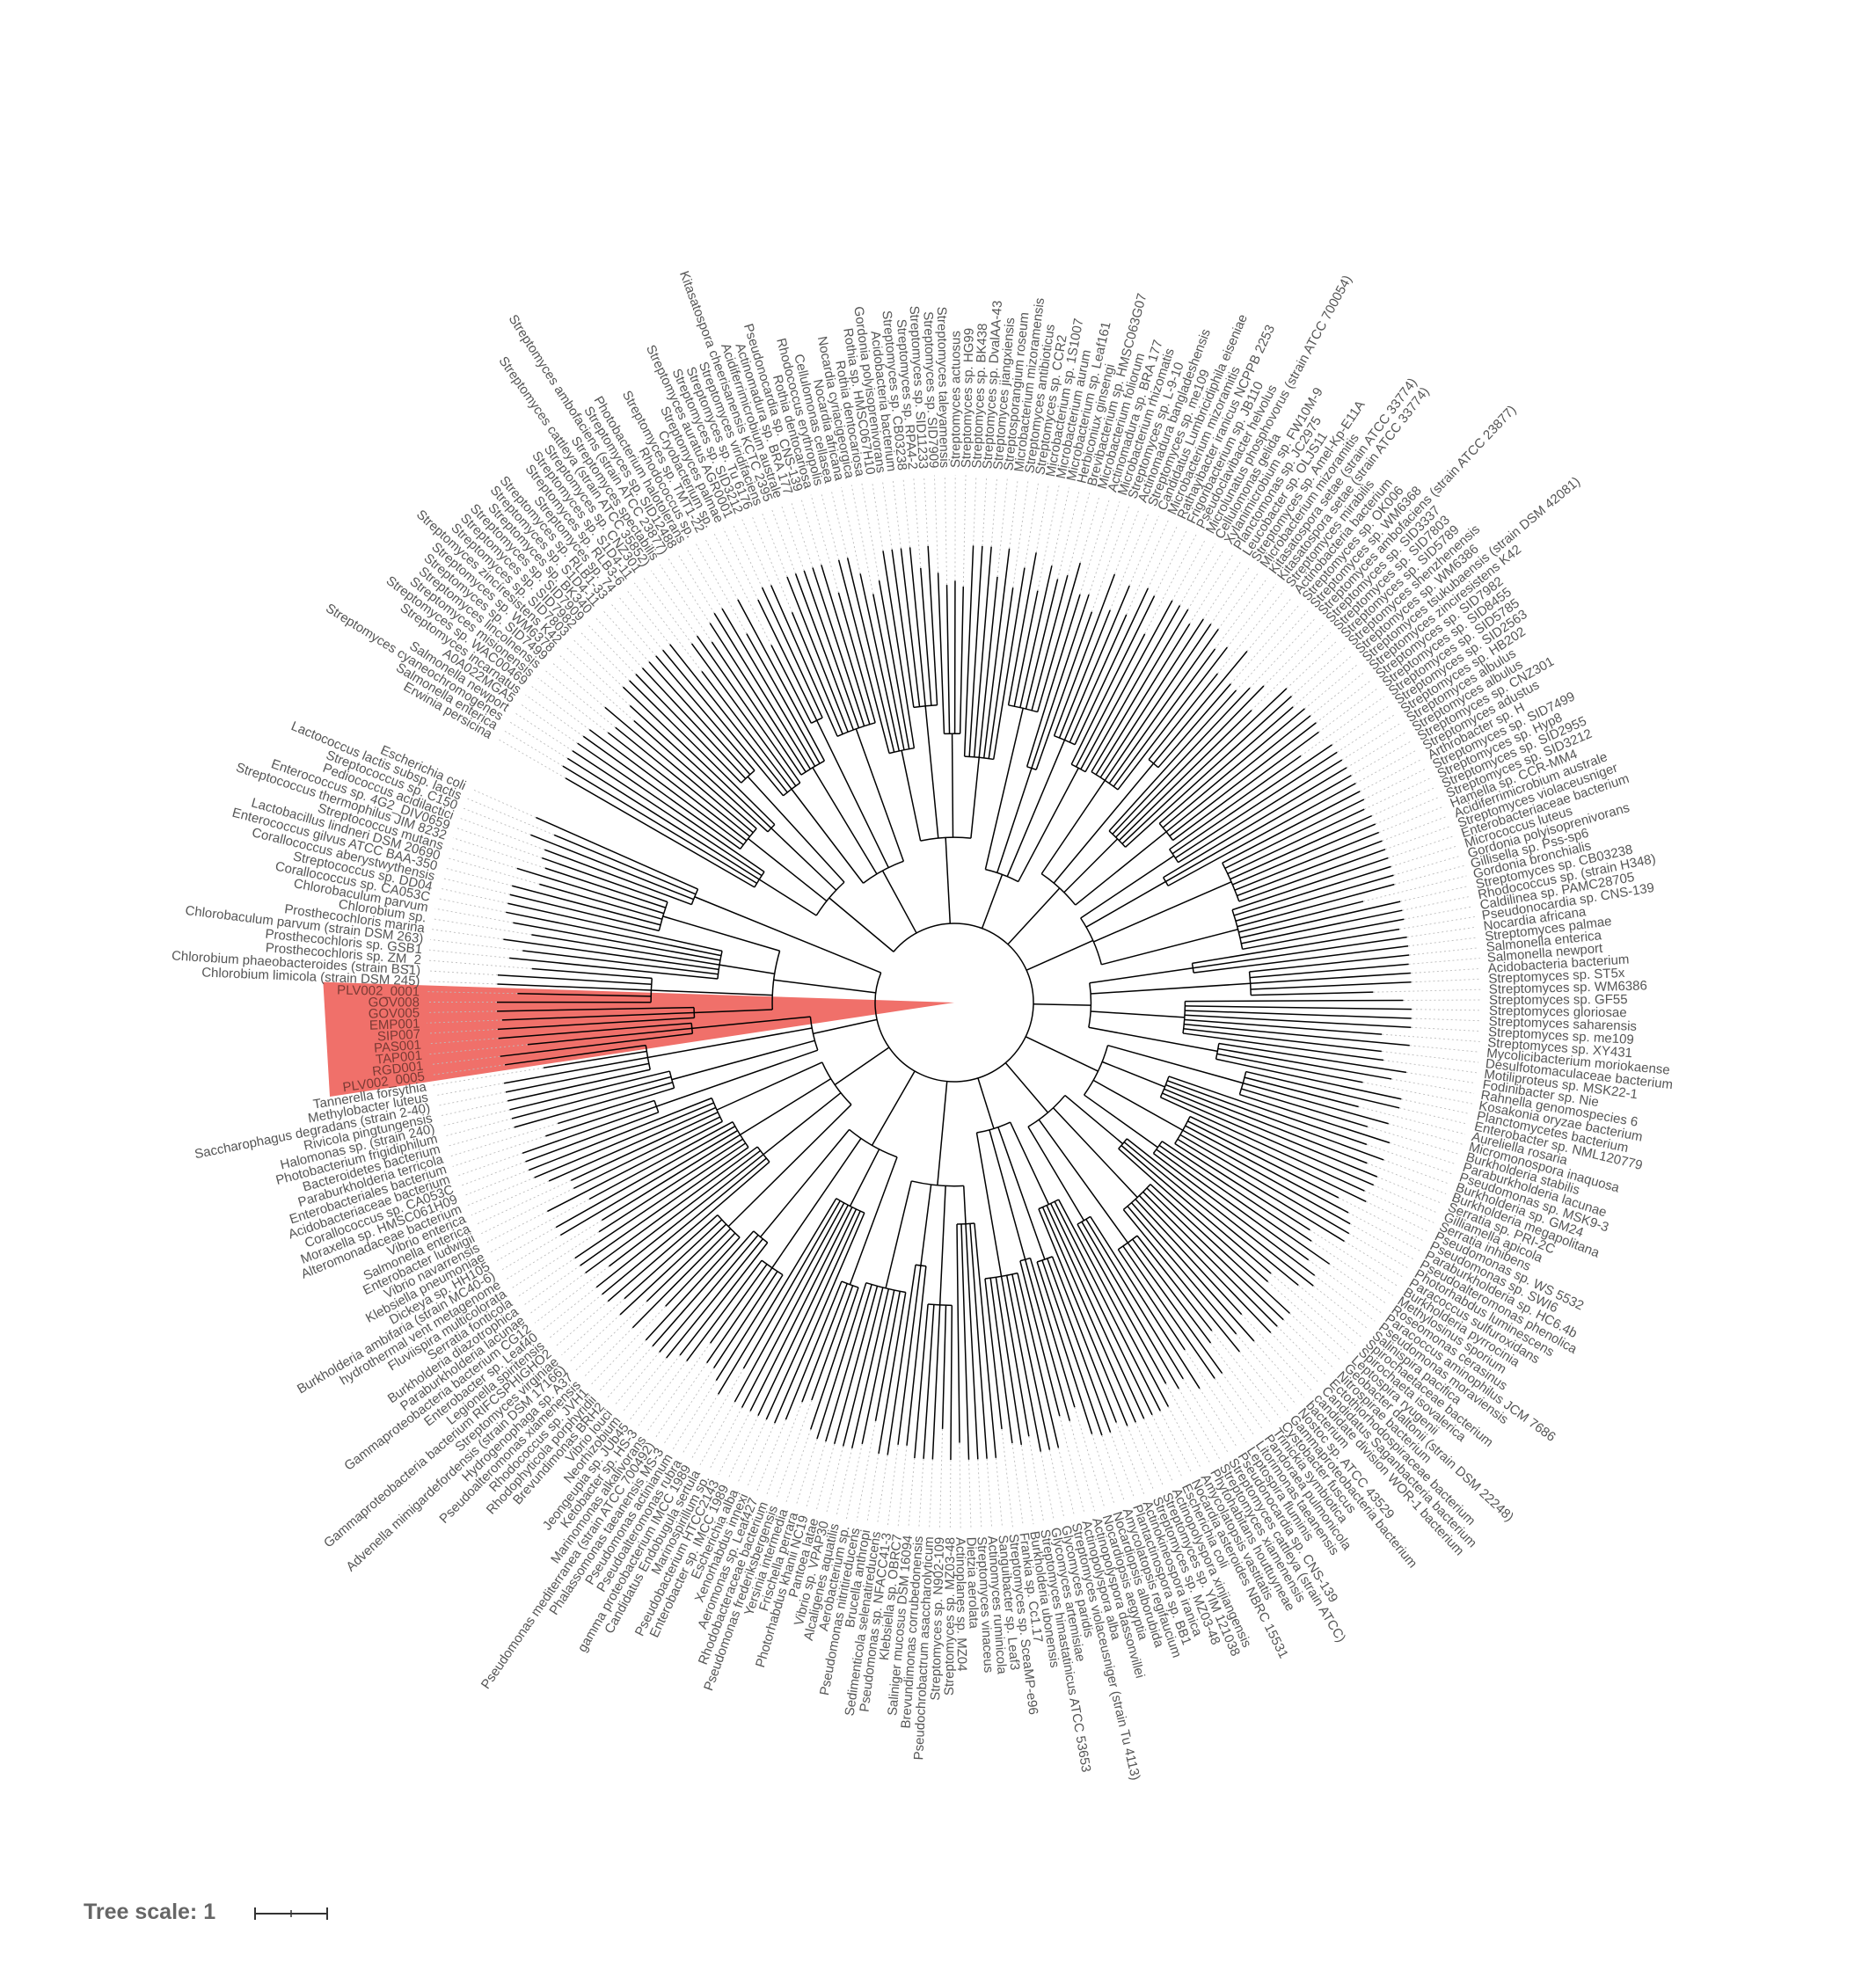 The height and width of the screenshot is (1962, 1876). What do you see at coordinates (149, 1912) in the screenshot?
I see `tree-scale-label: Tree scale: 1` at bounding box center [149, 1912].